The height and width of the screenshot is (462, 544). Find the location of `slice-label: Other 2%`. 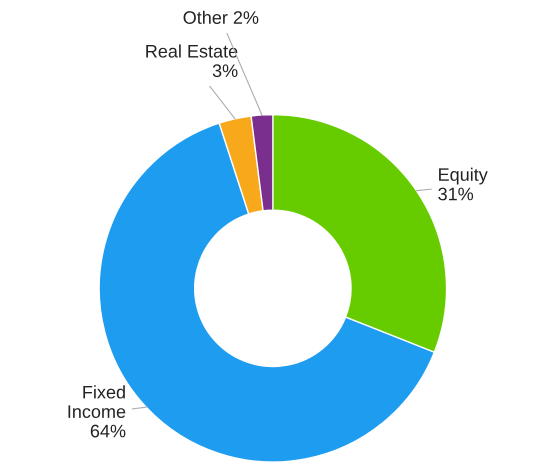

slice-label: Other 2% is located at coordinates (221, 17).